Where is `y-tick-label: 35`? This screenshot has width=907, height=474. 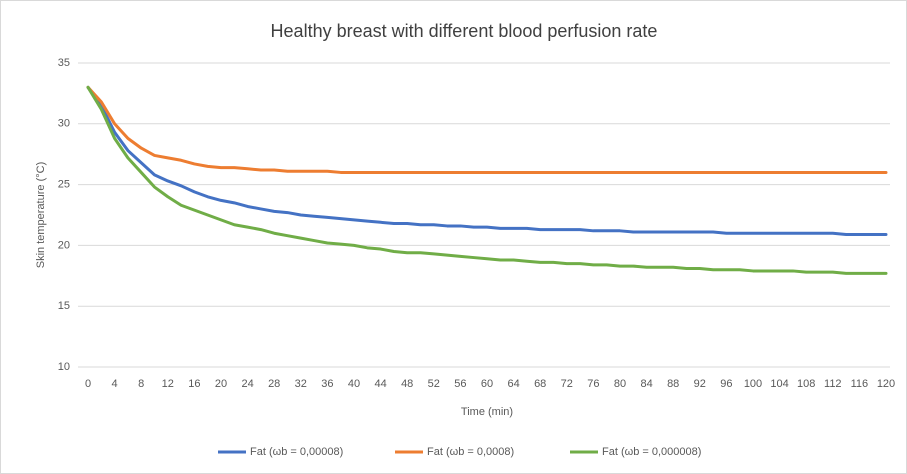
y-tick-label: 35 is located at coordinates (64, 63).